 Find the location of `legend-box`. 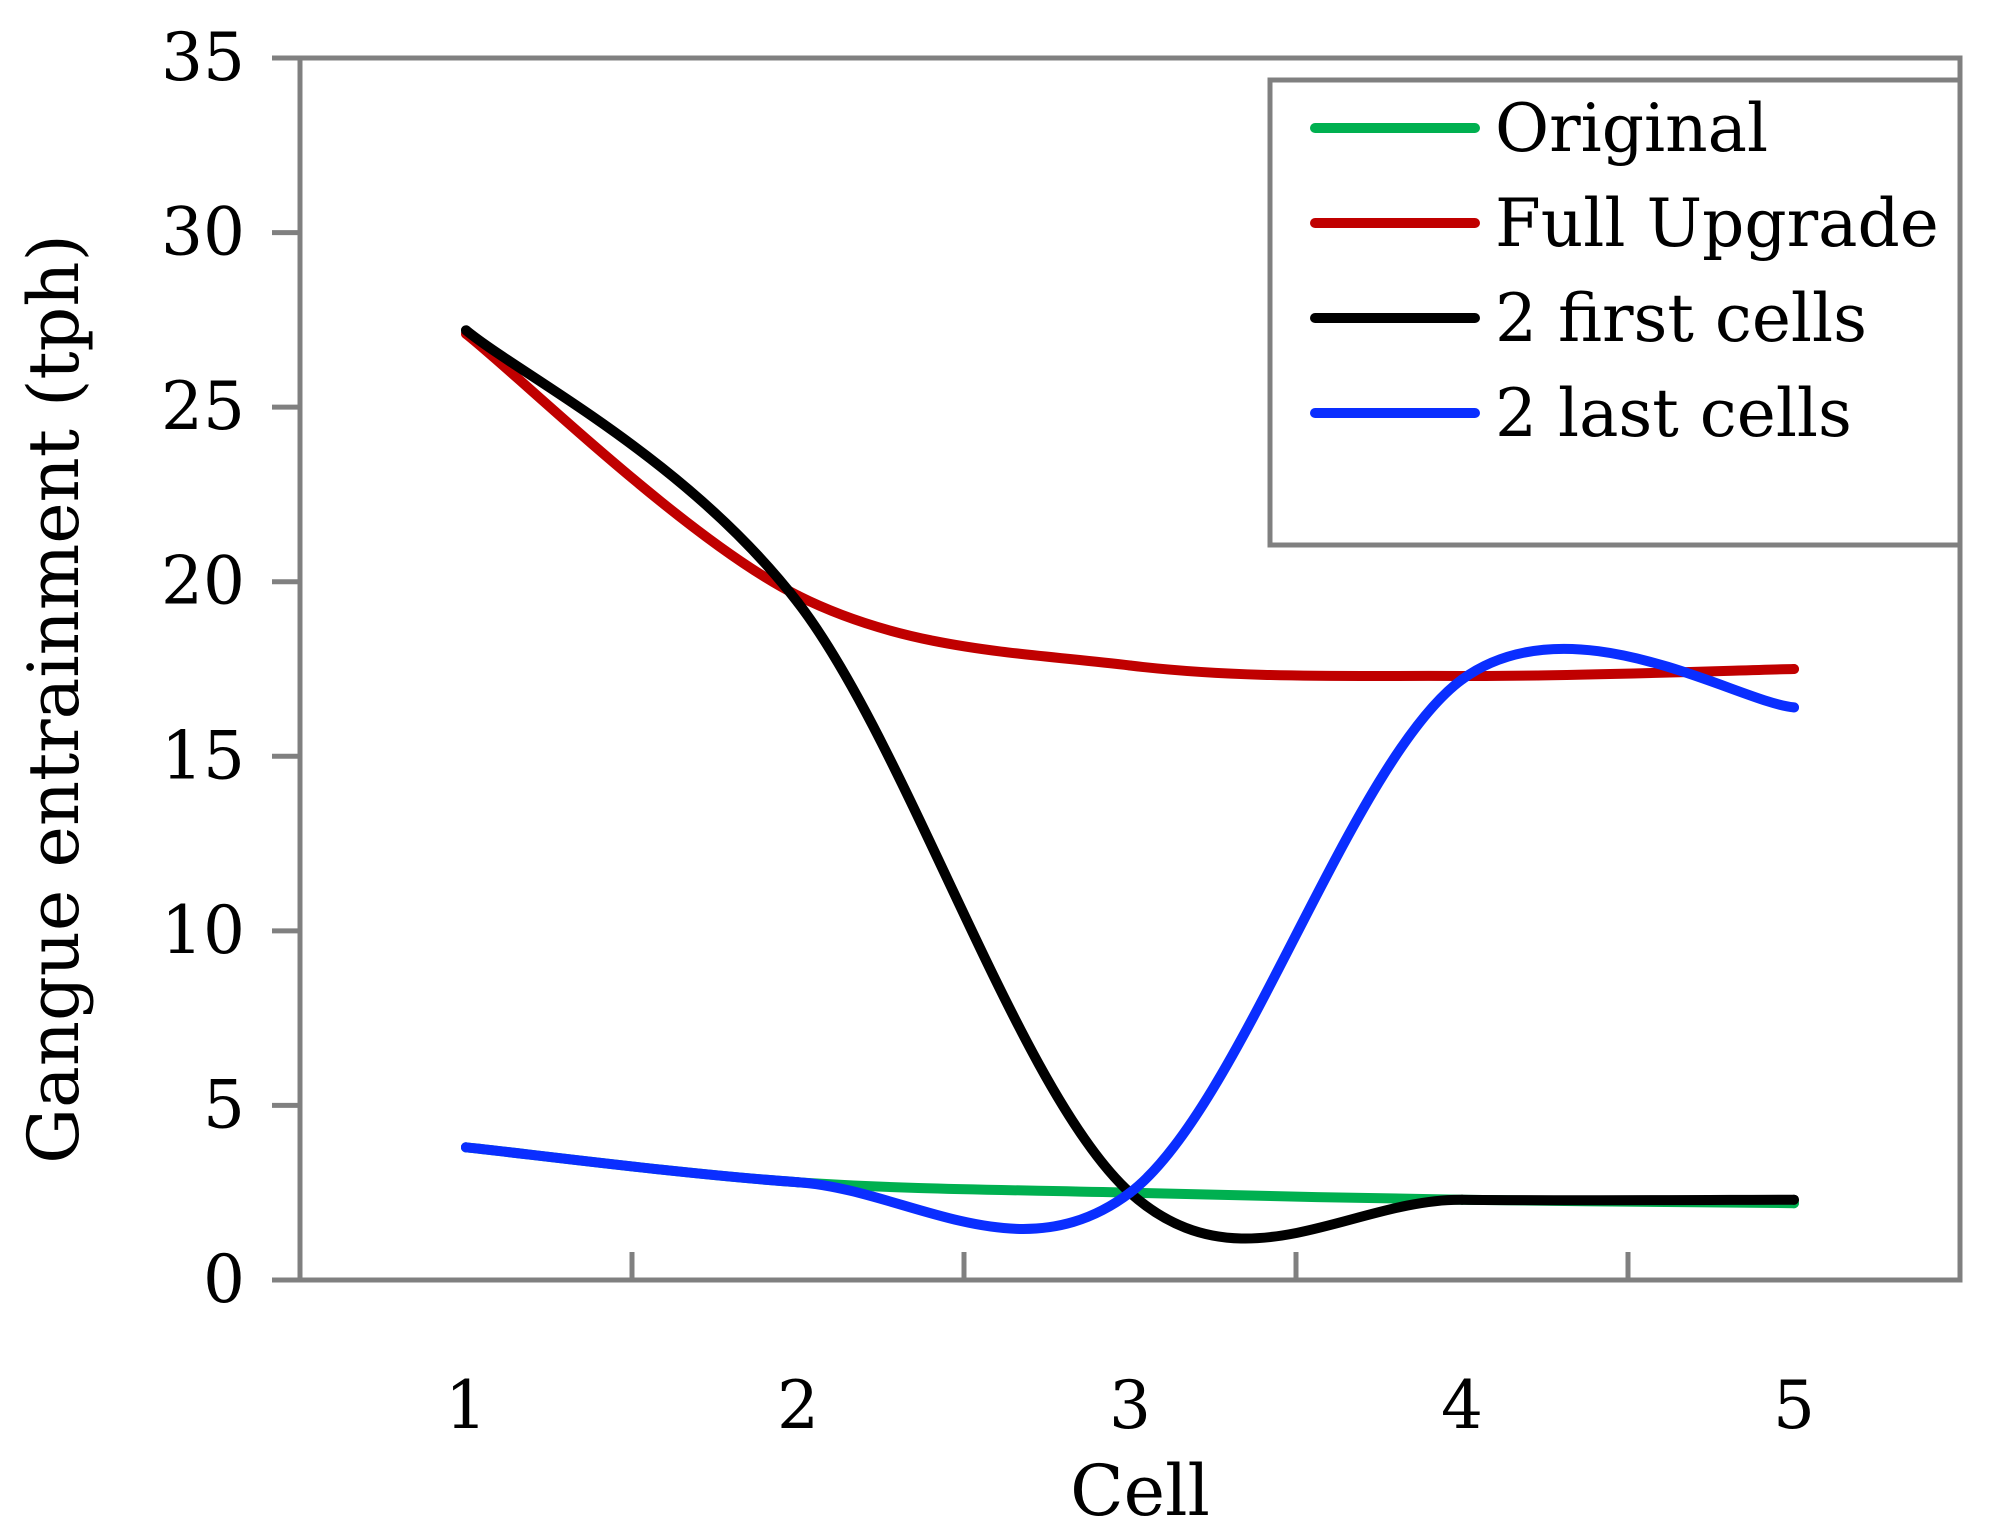

legend-box is located at coordinates (1615, 312).